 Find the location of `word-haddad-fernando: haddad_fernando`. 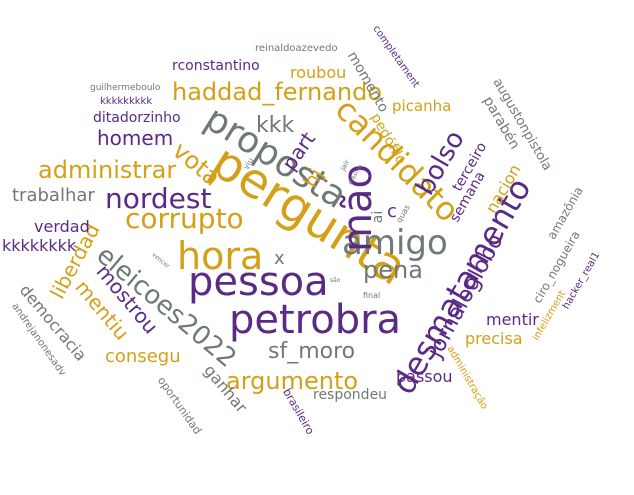

word-haddad-fernando: haddad_fernando is located at coordinates (277, 92).